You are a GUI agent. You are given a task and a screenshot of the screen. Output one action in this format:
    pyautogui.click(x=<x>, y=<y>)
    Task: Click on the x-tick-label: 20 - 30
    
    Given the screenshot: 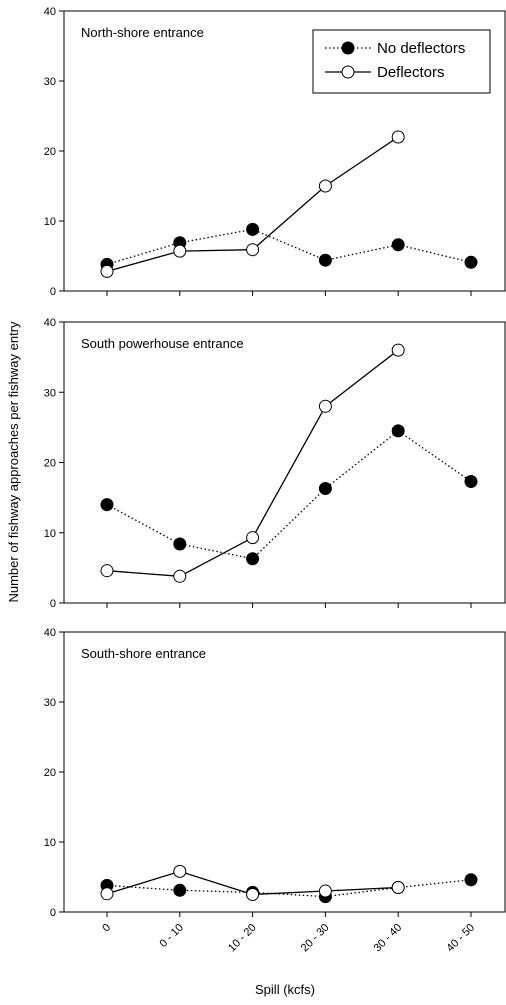 What is the action you would take?
    pyautogui.click(x=315, y=938)
    